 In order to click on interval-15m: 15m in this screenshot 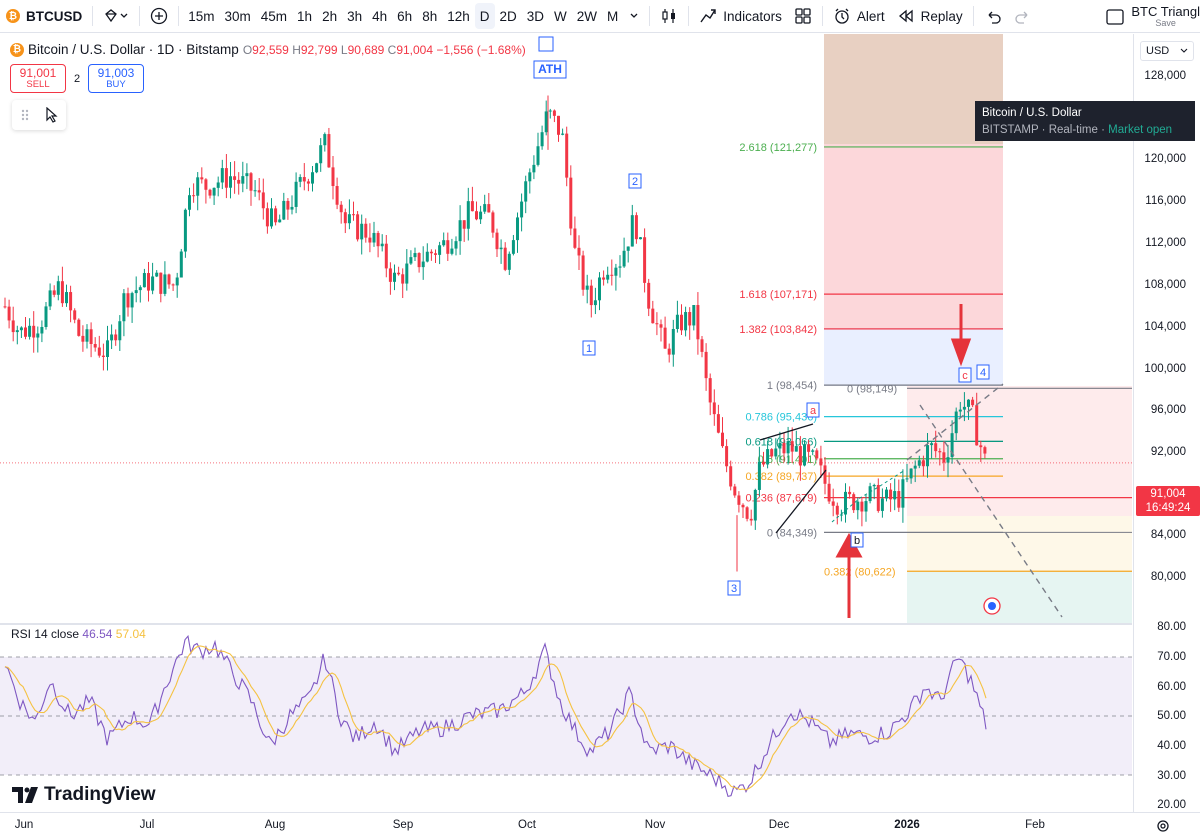, I will do `click(201, 16)`.